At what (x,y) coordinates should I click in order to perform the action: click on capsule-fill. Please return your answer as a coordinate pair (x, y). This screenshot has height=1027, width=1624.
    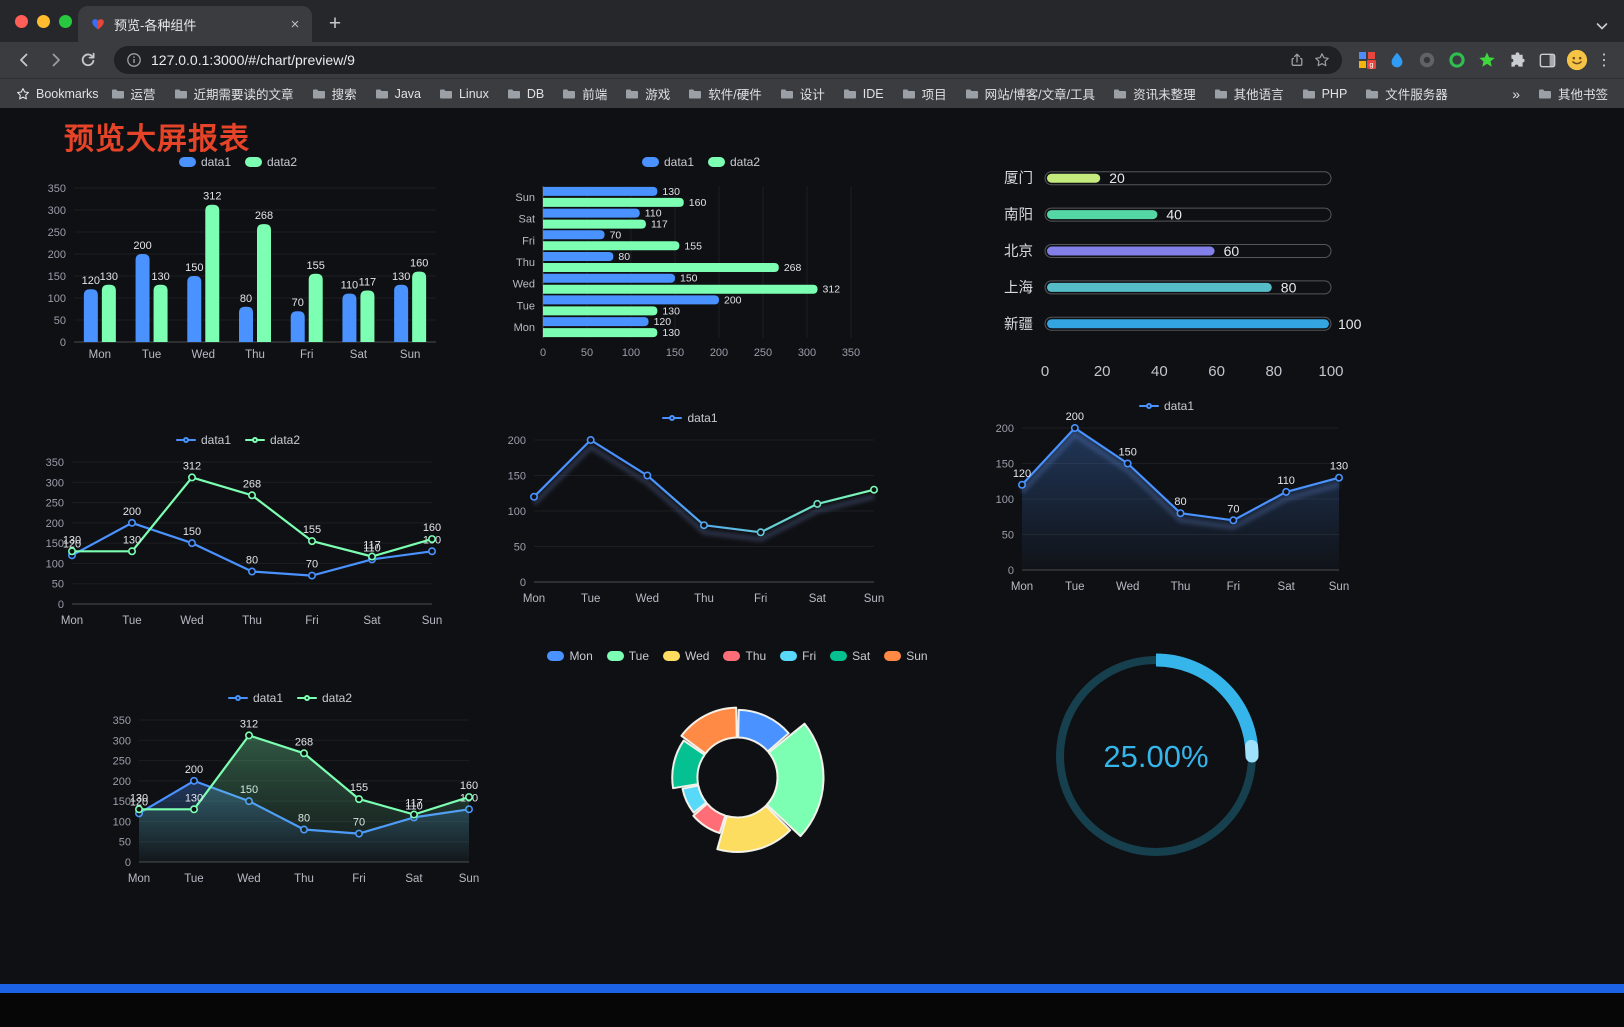
    Looking at the image, I should click on (1131, 251).